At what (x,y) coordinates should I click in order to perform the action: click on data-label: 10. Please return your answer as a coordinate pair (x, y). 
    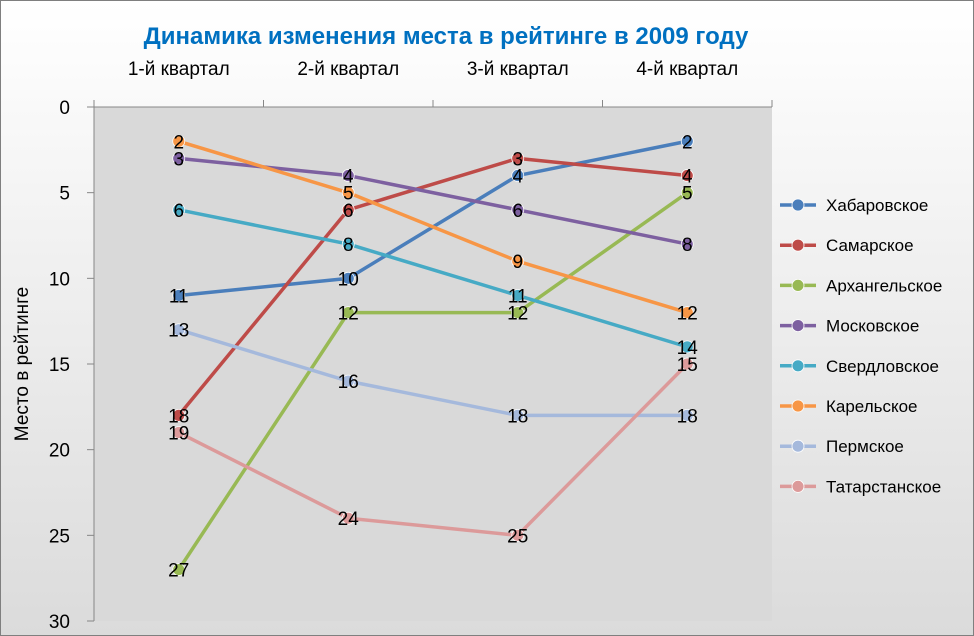
    Looking at the image, I should click on (348, 279).